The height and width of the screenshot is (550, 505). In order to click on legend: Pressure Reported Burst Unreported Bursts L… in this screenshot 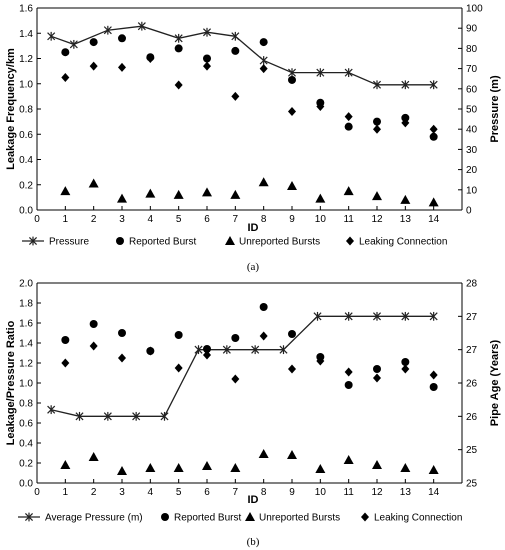, I will do `click(234, 242)`.